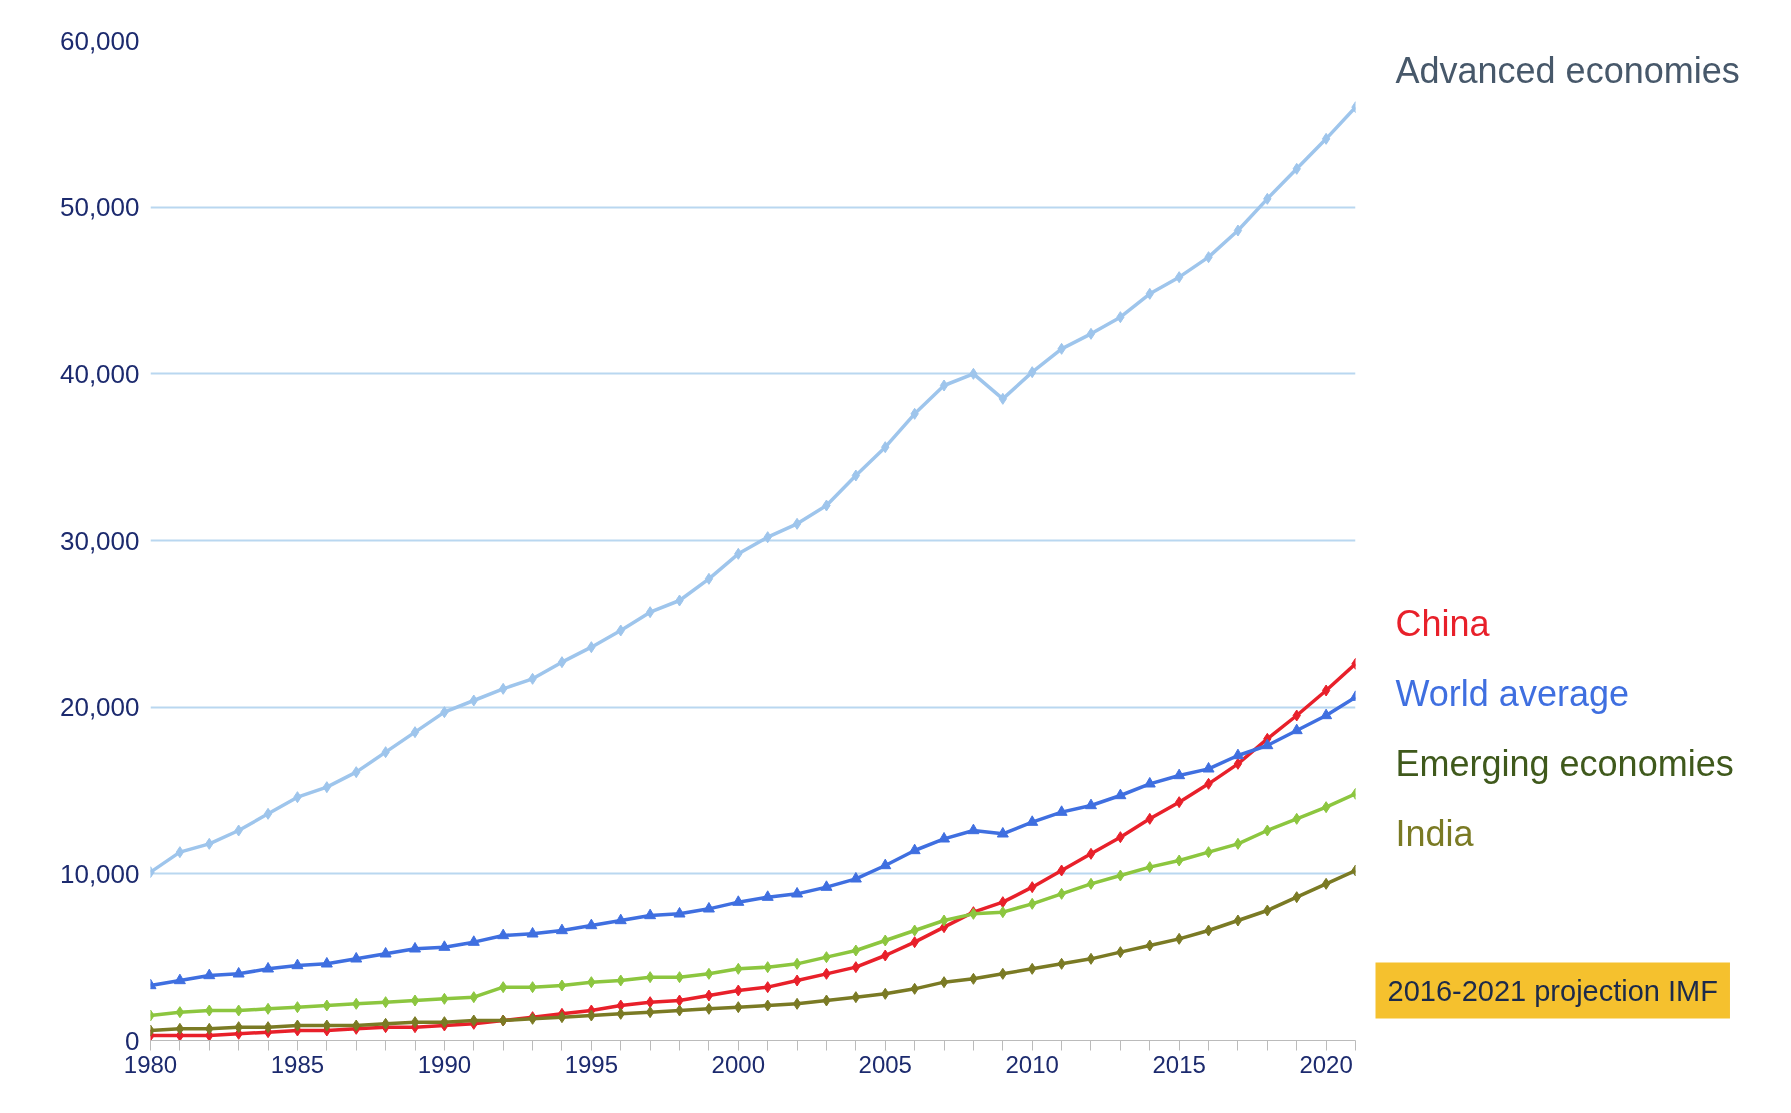 The height and width of the screenshot is (1113, 1791). Describe the element at coordinates (1179, 1064) in the screenshot. I see `x-tick-label: 2015` at that location.